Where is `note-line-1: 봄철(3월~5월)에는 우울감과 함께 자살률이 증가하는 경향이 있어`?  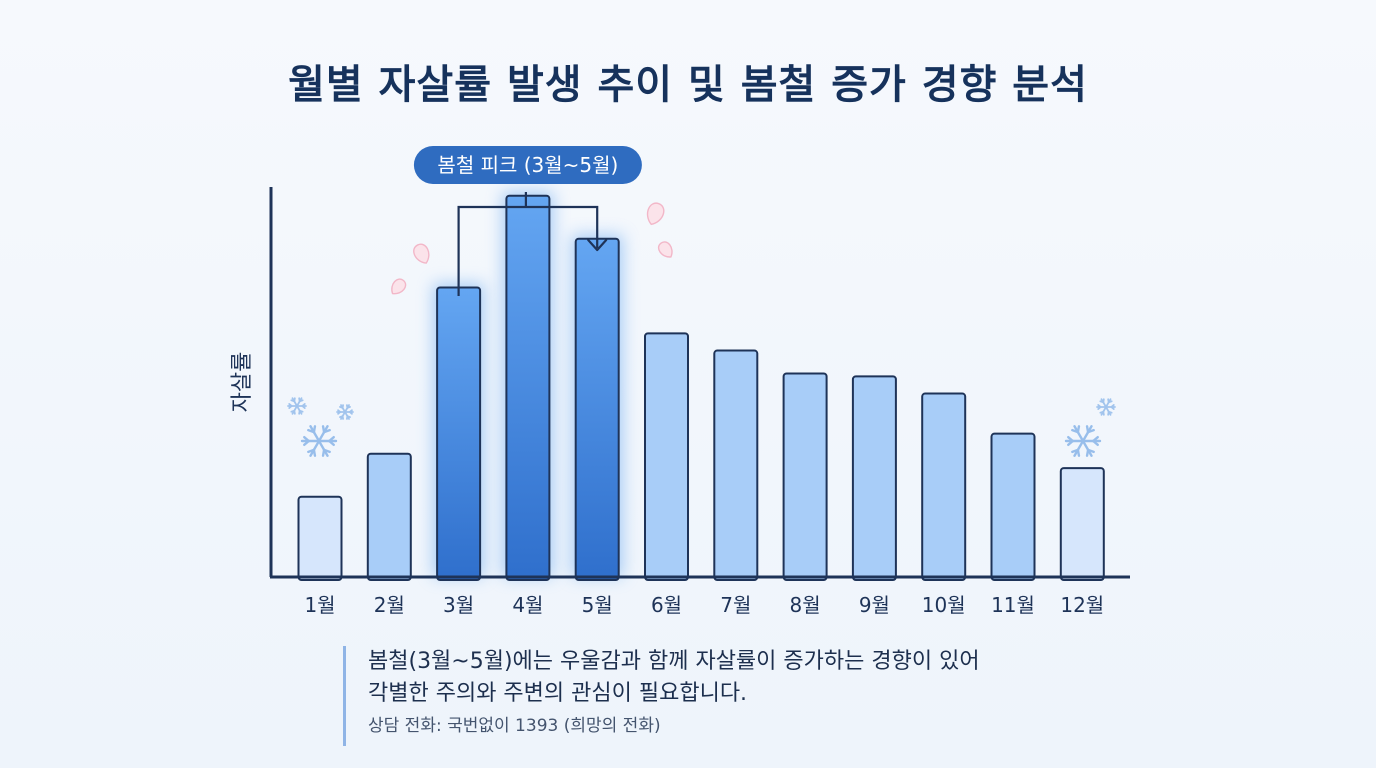
note-line-1: 봄철(3월~5월)에는 우울감과 함께 자살률이 증가하는 경향이 있어 is located at coordinates (674, 661).